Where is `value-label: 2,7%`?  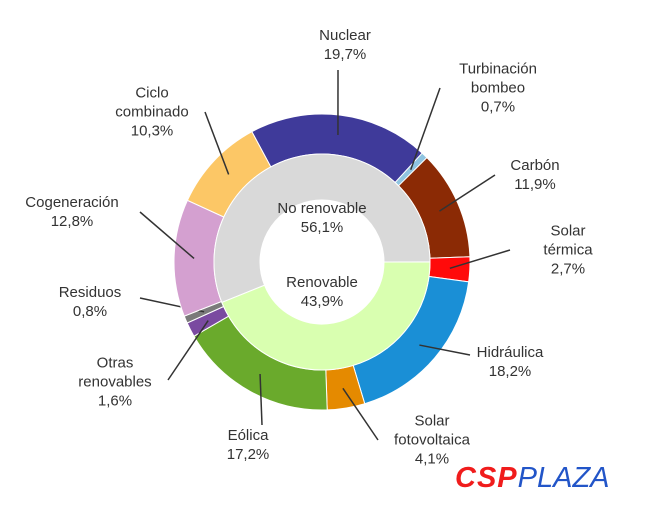
value-label: 2,7% is located at coordinates (568, 269).